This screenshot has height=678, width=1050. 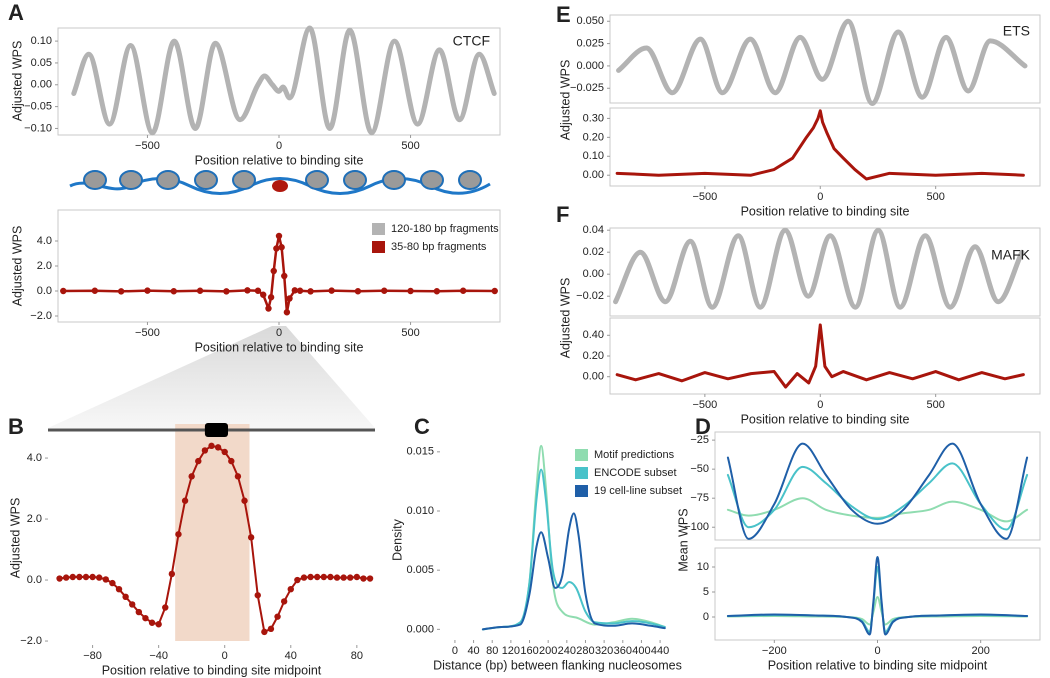 What do you see at coordinates (357, 656) in the screenshot?
I see `x-tick-label: 80` at bounding box center [357, 656].